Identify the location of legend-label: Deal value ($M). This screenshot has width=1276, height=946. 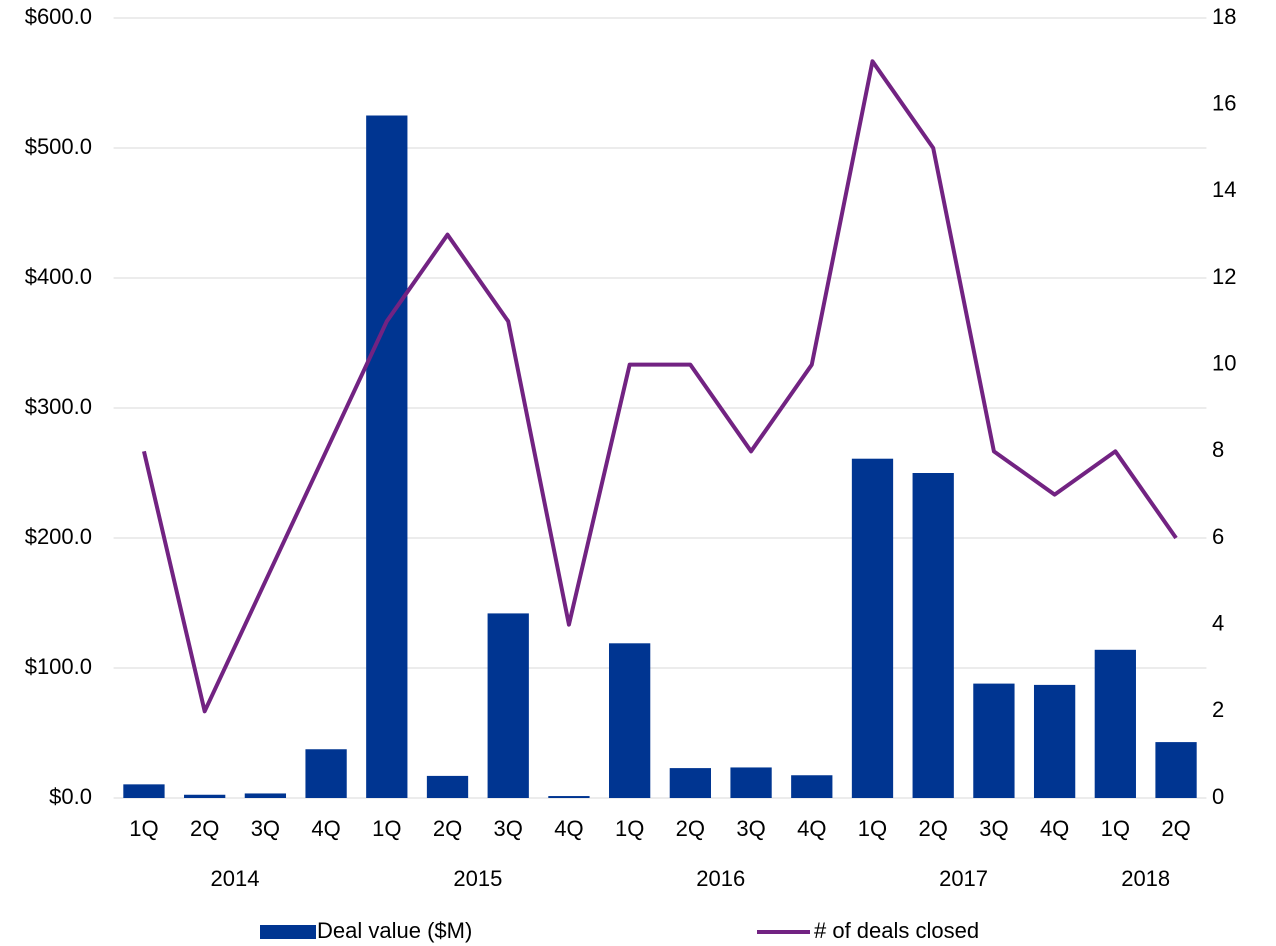
(394, 930).